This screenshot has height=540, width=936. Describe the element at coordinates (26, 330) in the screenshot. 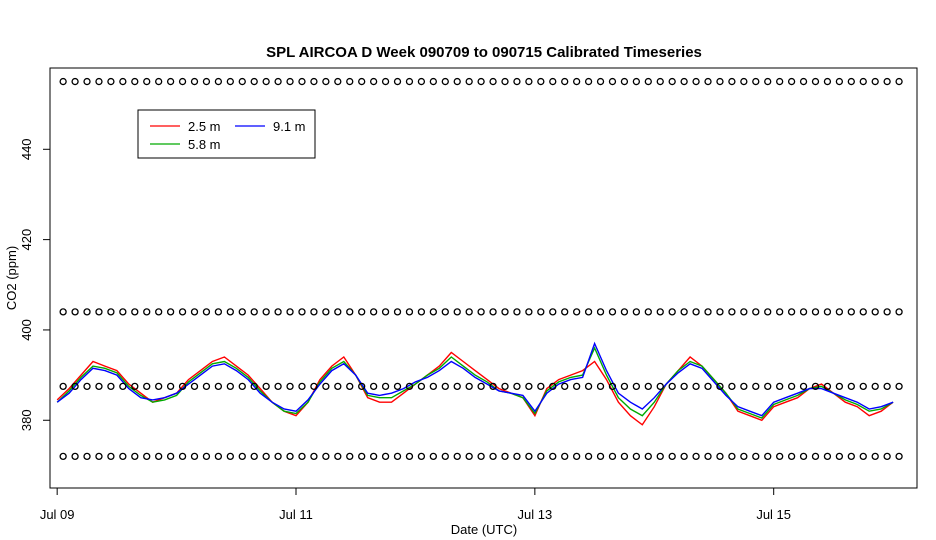

I see `y-tick-label: 400` at that location.